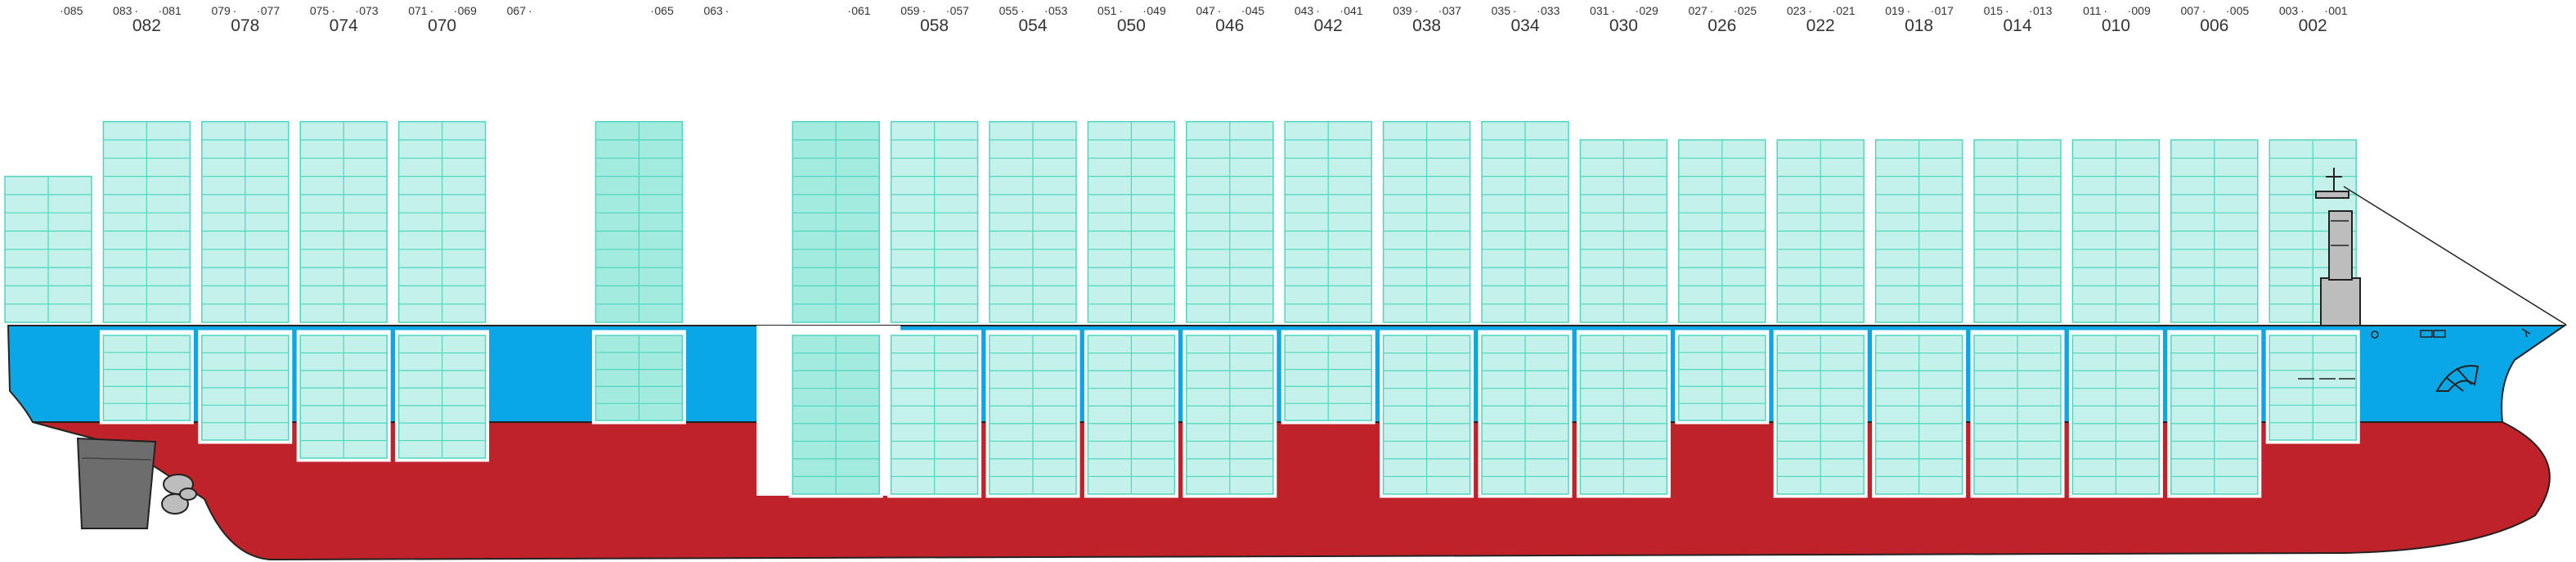 This screenshot has width=2576, height=562. Describe the element at coordinates (2017, 25) in the screenshot. I see `bay-label-even: 014` at that location.